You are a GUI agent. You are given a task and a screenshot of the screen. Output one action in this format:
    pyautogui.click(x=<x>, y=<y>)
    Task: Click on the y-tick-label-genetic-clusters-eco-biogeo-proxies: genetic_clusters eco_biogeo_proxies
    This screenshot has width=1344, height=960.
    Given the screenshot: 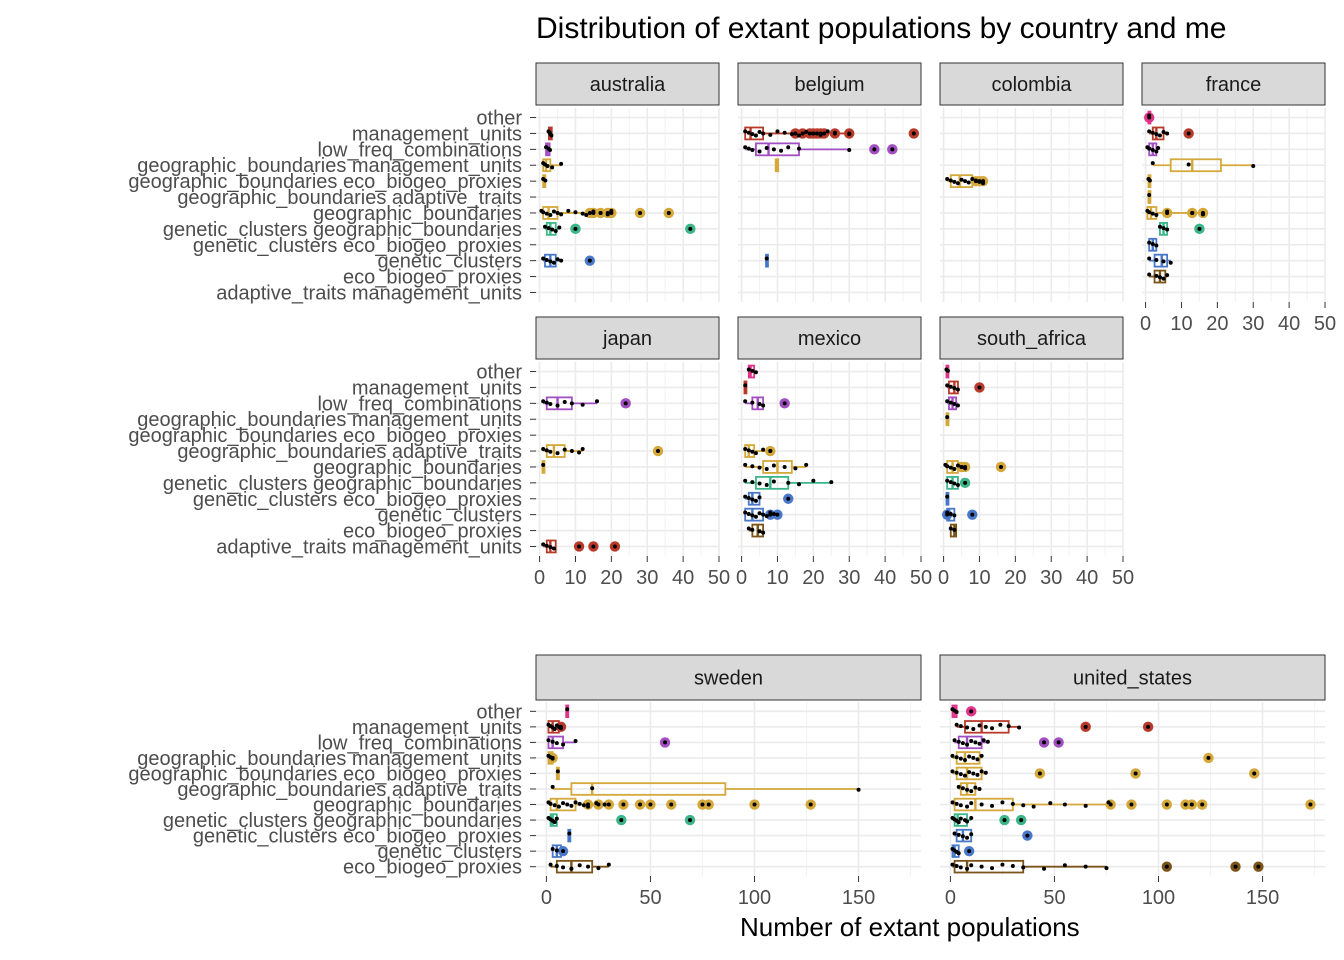 What is the action you would take?
    pyautogui.click(x=357, y=837)
    